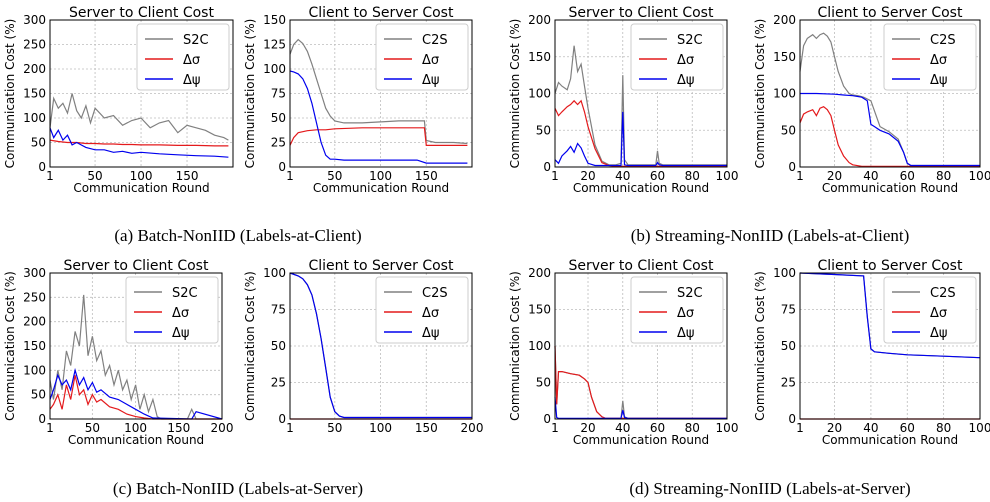  Describe the element at coordinates (870, 176) in the screenshot. I see `x-tick-label: 40` at that location.